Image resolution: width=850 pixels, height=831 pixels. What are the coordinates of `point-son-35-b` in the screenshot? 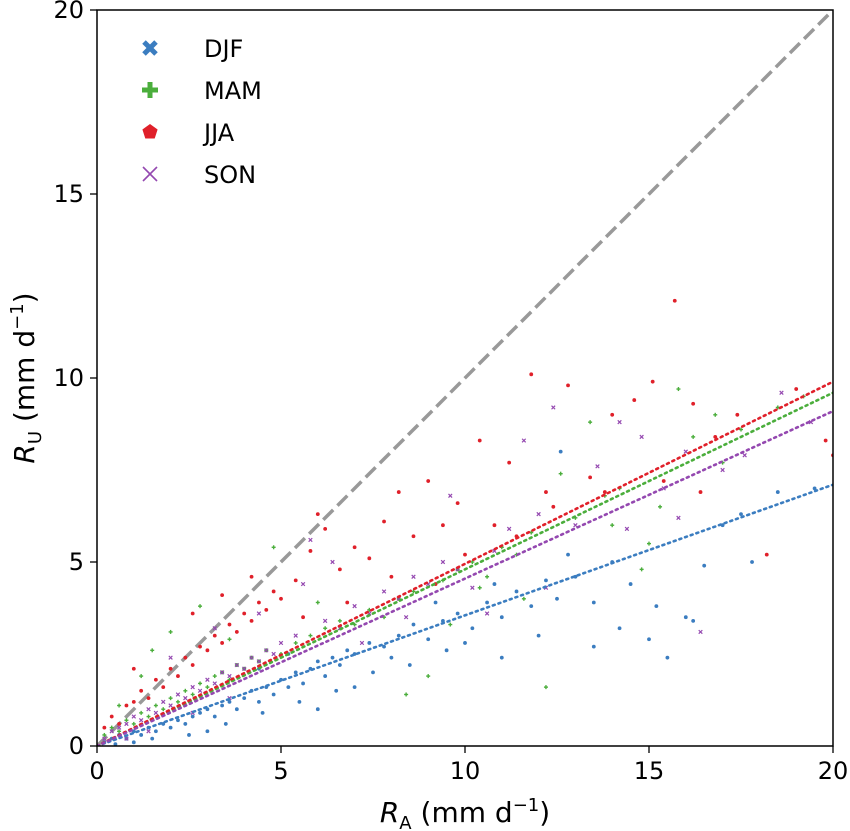 It's located at (443, 562).